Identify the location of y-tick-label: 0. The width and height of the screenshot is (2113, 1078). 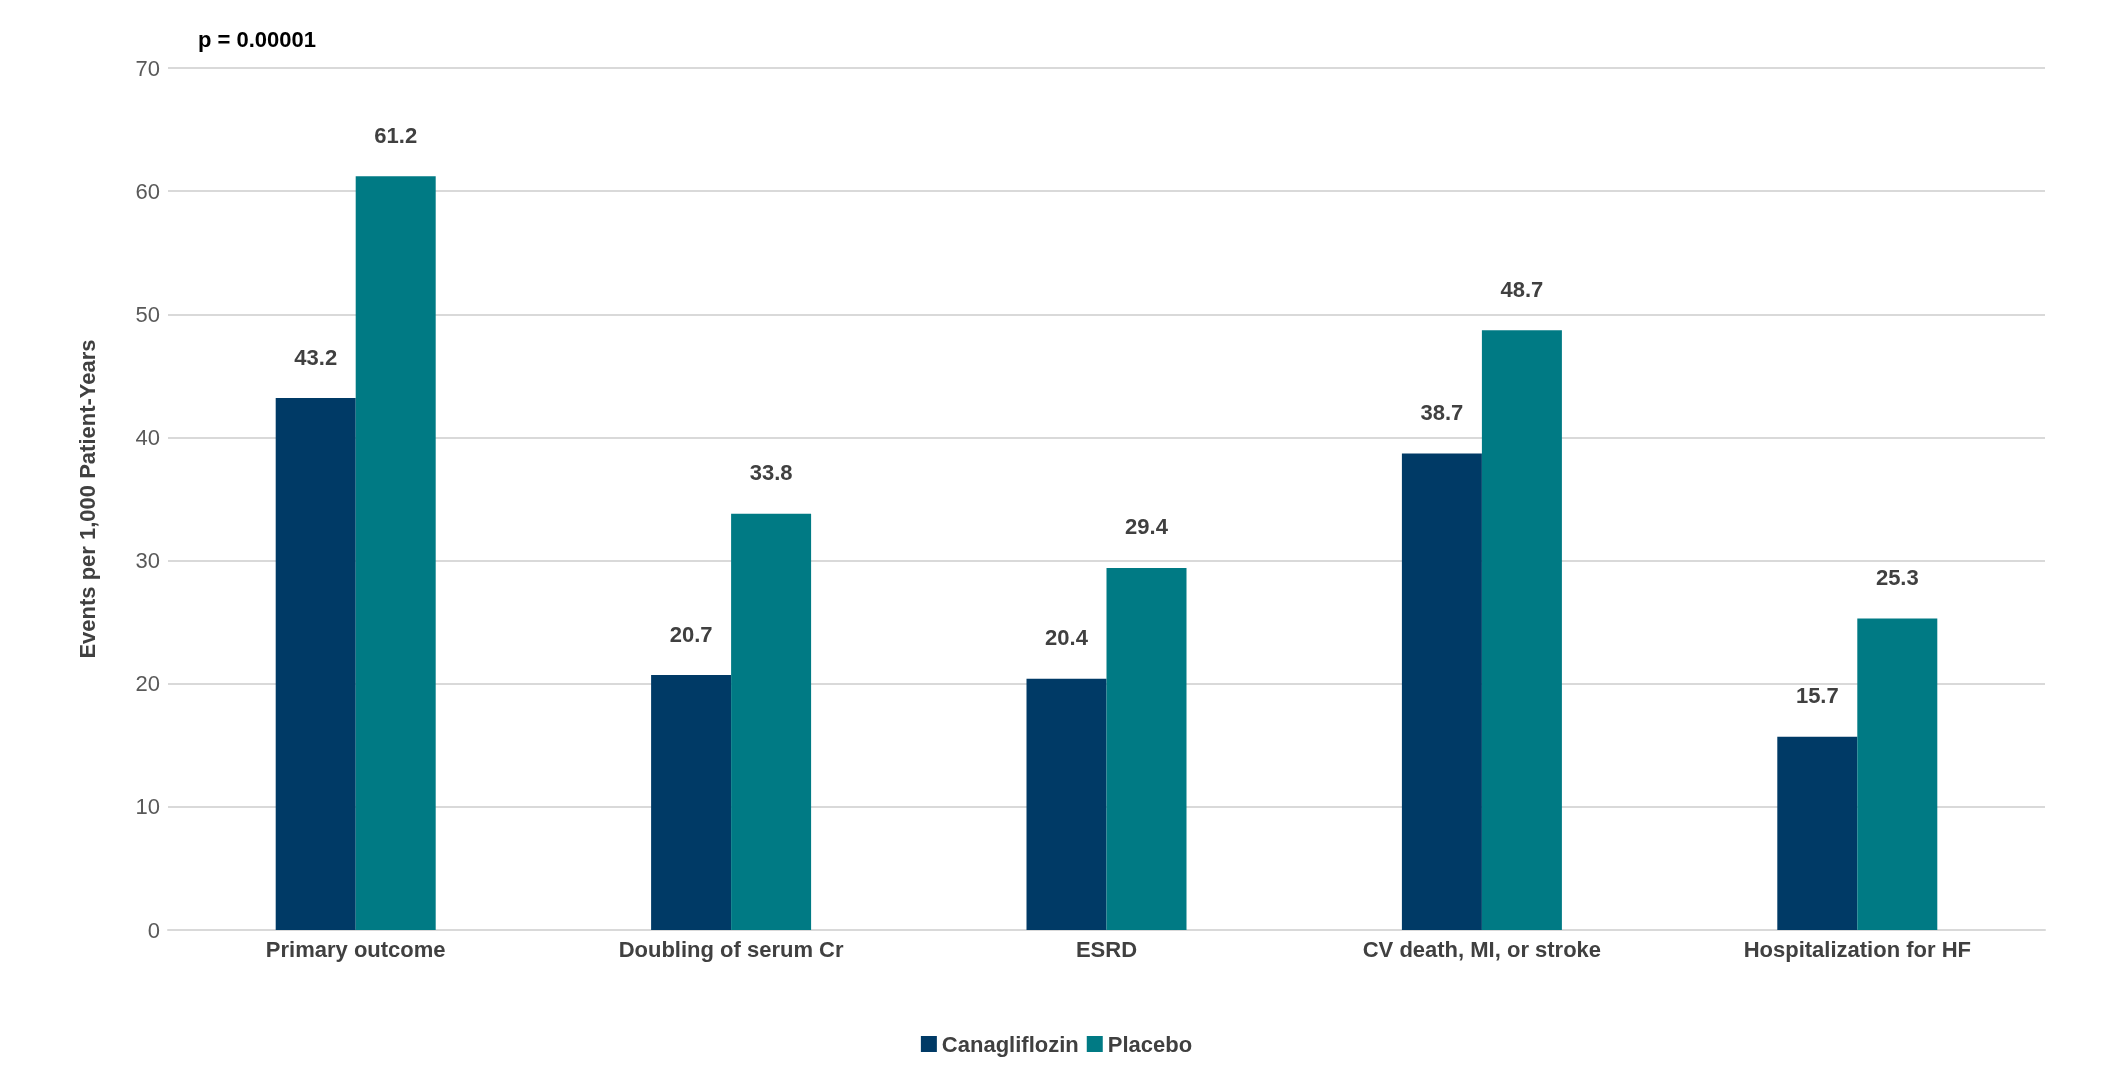
(153, 930).